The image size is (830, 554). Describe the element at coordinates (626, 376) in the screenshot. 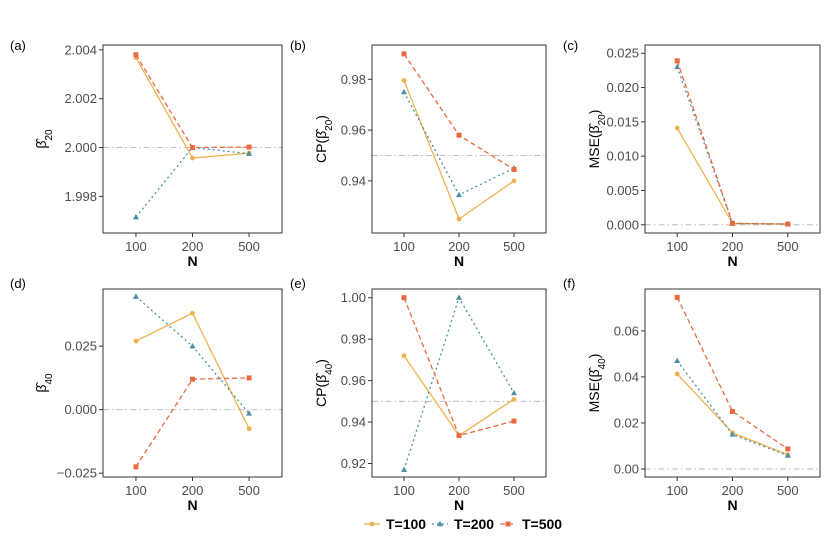

I see `y-tick-label: 0.04` at that location.